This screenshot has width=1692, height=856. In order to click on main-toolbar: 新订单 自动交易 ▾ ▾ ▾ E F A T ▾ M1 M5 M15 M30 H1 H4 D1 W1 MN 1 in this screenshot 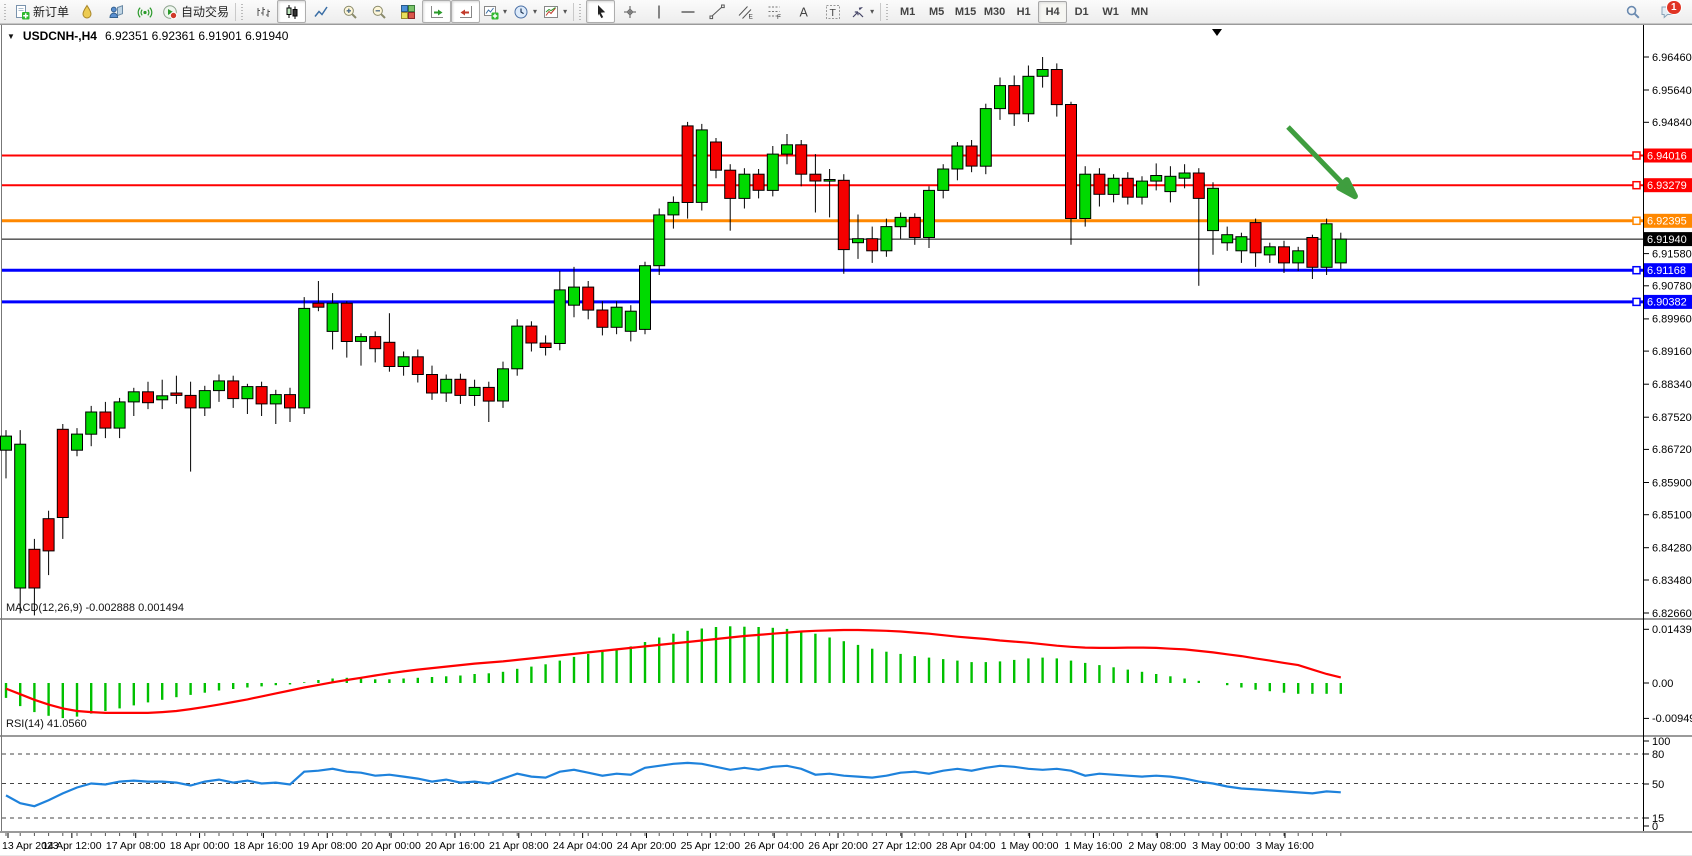, I will do `click(846, 12)`.